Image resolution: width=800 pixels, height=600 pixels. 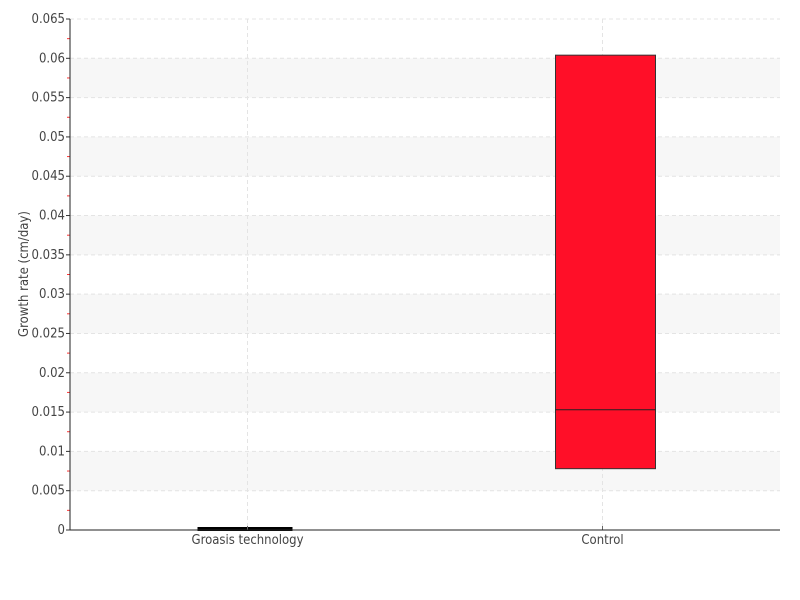 I want to click on x-tick-label: Control, so click(x=602, y=540).